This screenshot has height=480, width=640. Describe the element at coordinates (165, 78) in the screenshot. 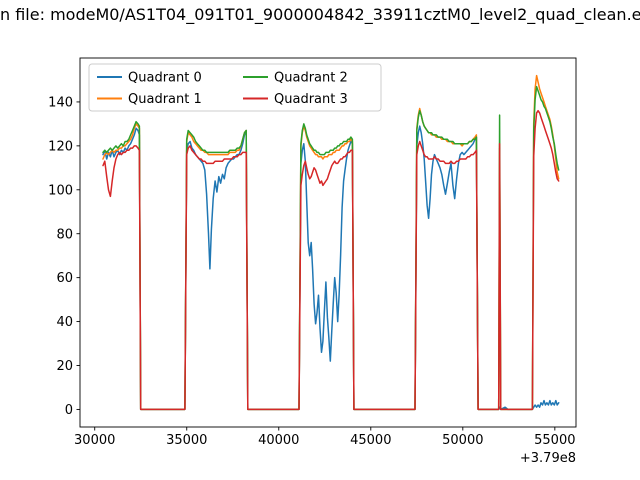

I see `legend-label-quadrant-0: Quadrant 0` at that location.